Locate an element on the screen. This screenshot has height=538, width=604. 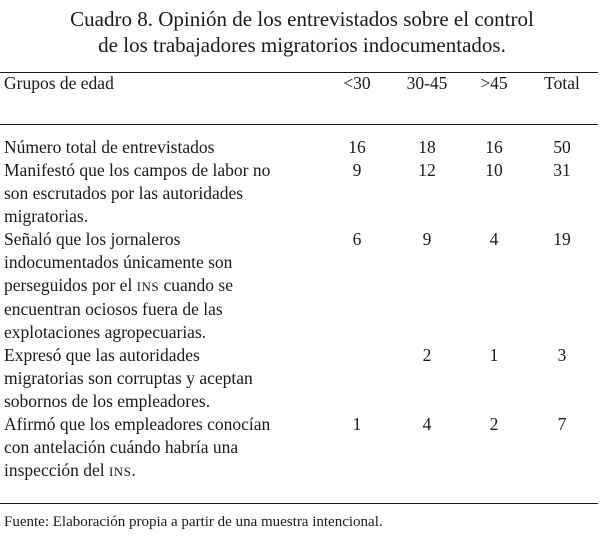
row-label-line: cuando se is located at coordinates (196, 285).